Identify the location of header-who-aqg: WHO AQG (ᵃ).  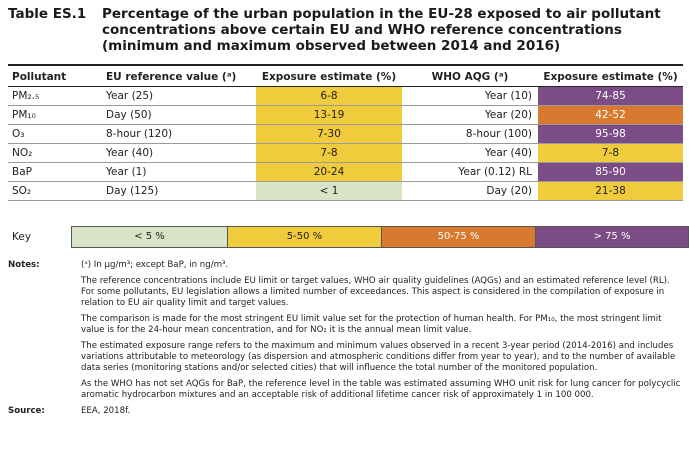
(470, 77).